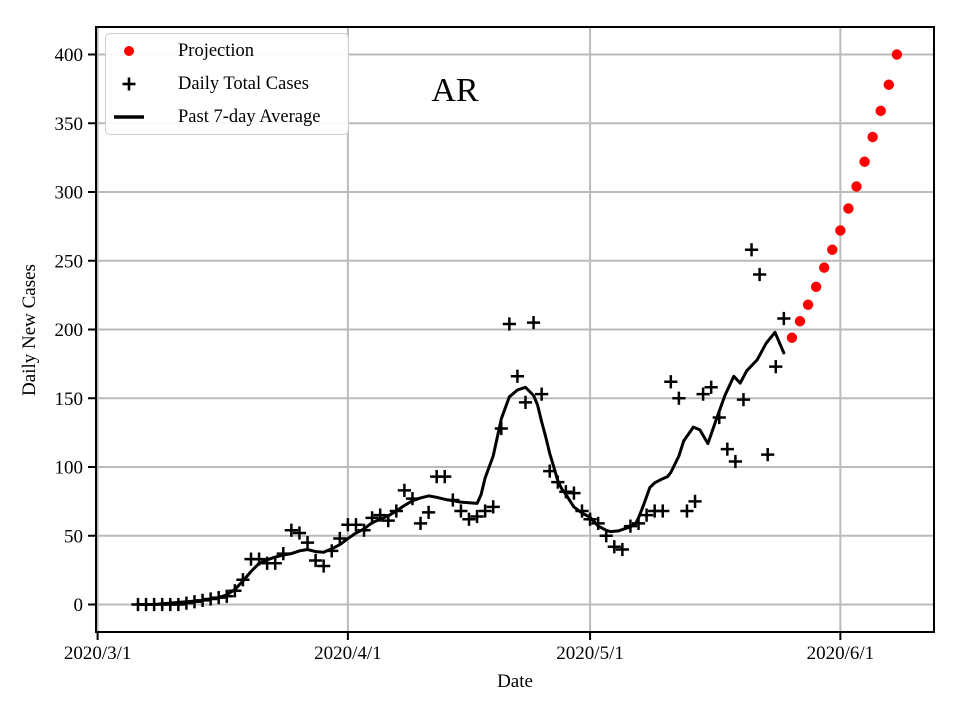 The height and width of the screenshot is (720, 960). What do you see at coordinates (69, 124) in the screenshot?
I see `y-tick-label: 350` at bounding box center [69, 124].